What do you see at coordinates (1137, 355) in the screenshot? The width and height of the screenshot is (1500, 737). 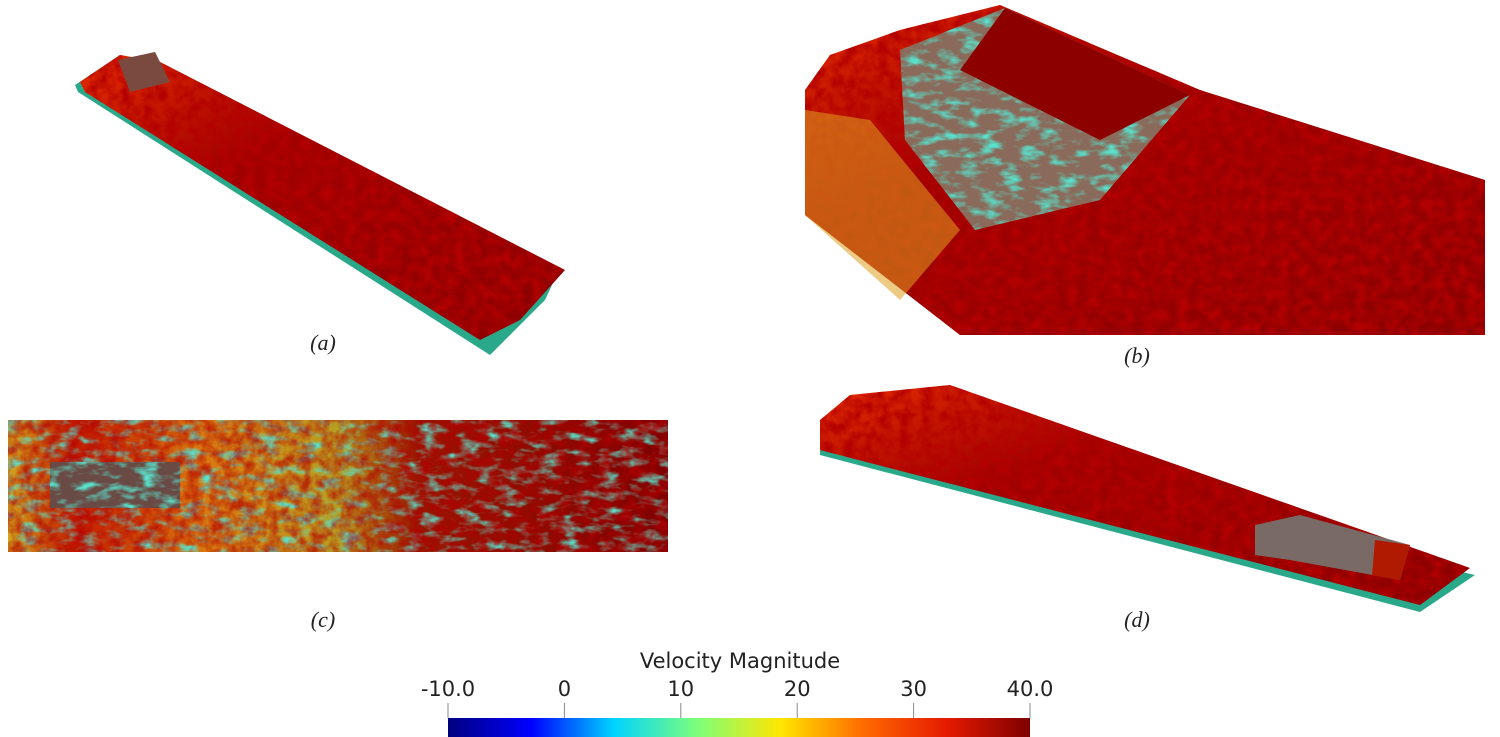 I see `panel-label: (b)` at bounding box center [1137, 355].